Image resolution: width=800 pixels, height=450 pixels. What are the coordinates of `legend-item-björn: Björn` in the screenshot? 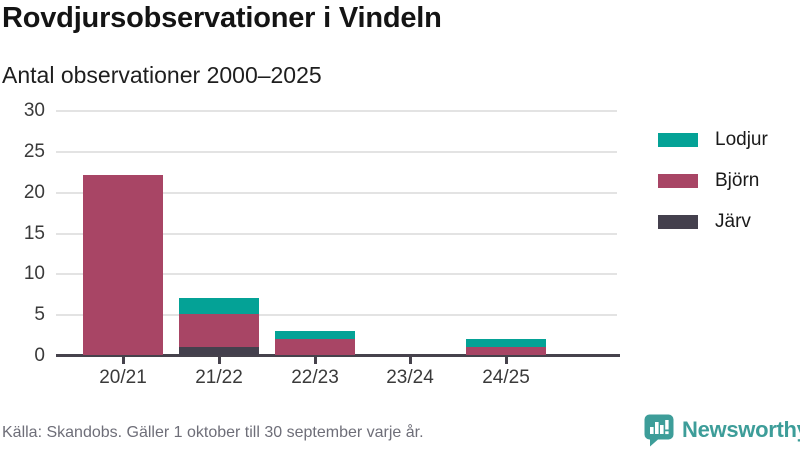 It's located at (713, 181).